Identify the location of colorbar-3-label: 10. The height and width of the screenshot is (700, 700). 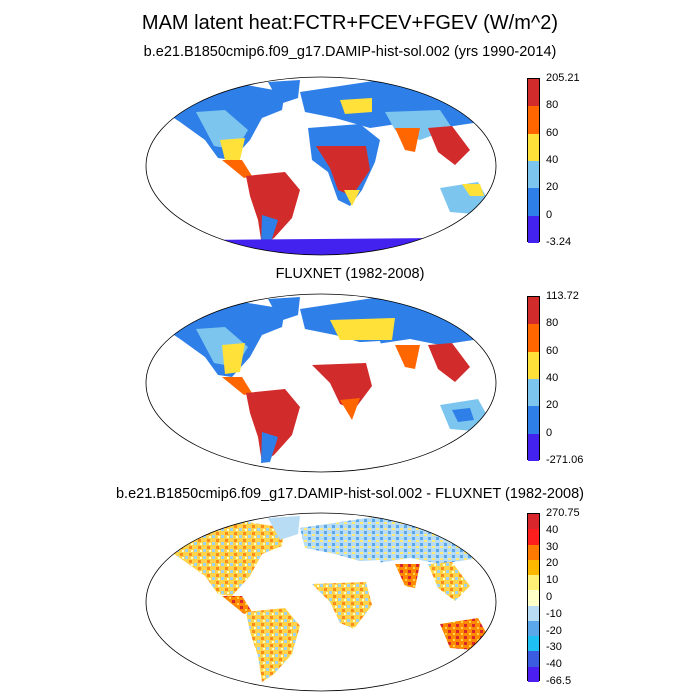
(552, 580).